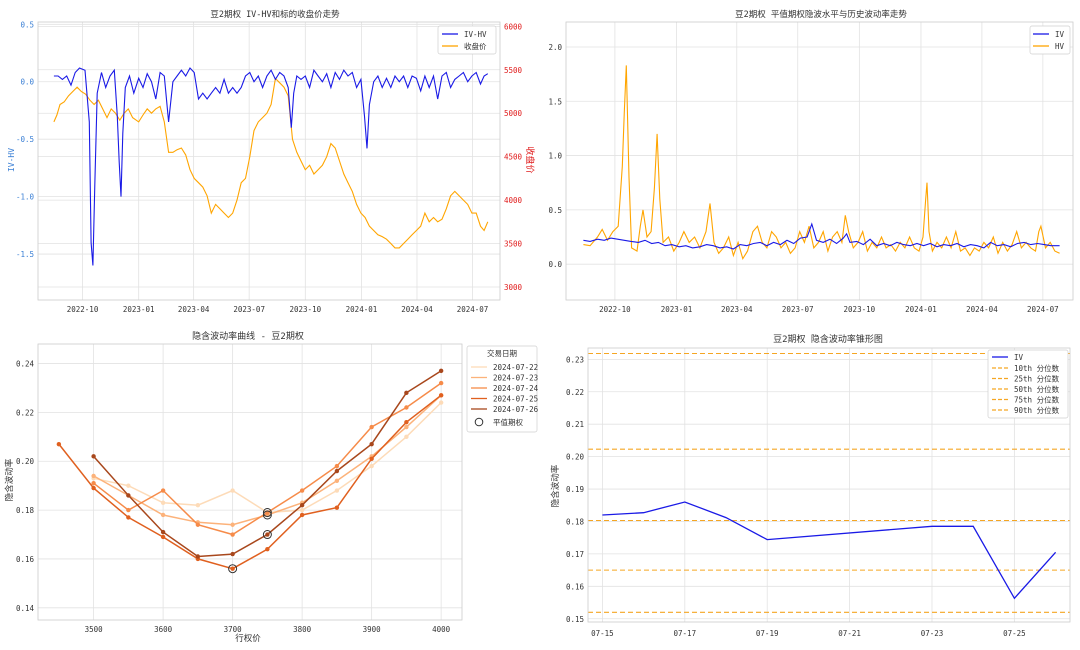 The image size is (1080, 650). What do you see at coordinates (441, 629) in the screenshot?
I see `x-tick-label: 4000` at bounding box center [441, 629].